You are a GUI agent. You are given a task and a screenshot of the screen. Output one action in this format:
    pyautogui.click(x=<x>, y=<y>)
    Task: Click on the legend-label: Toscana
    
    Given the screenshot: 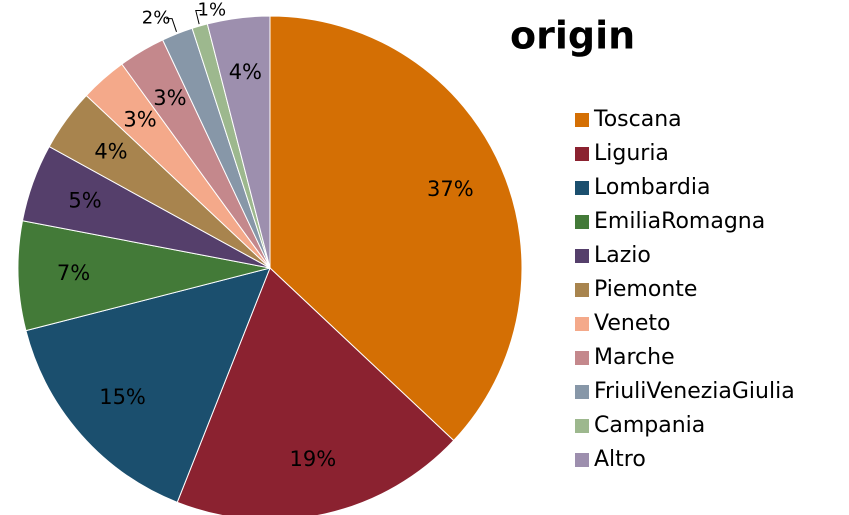 What is the action you would take?
    pyautogui.click(x=637, y=119)
    